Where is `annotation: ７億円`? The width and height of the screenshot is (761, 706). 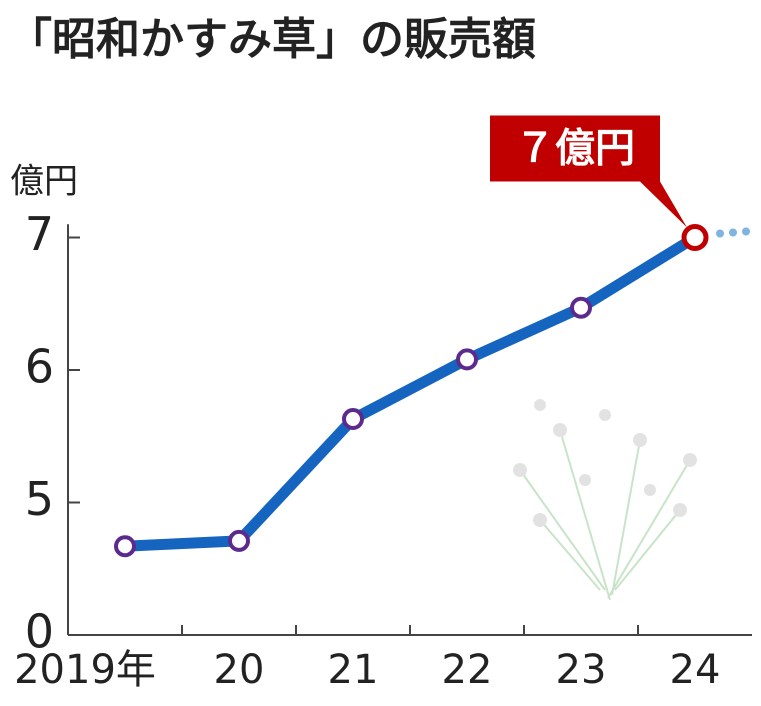
annotation: ７億円 is located at coordinates (575, 149).